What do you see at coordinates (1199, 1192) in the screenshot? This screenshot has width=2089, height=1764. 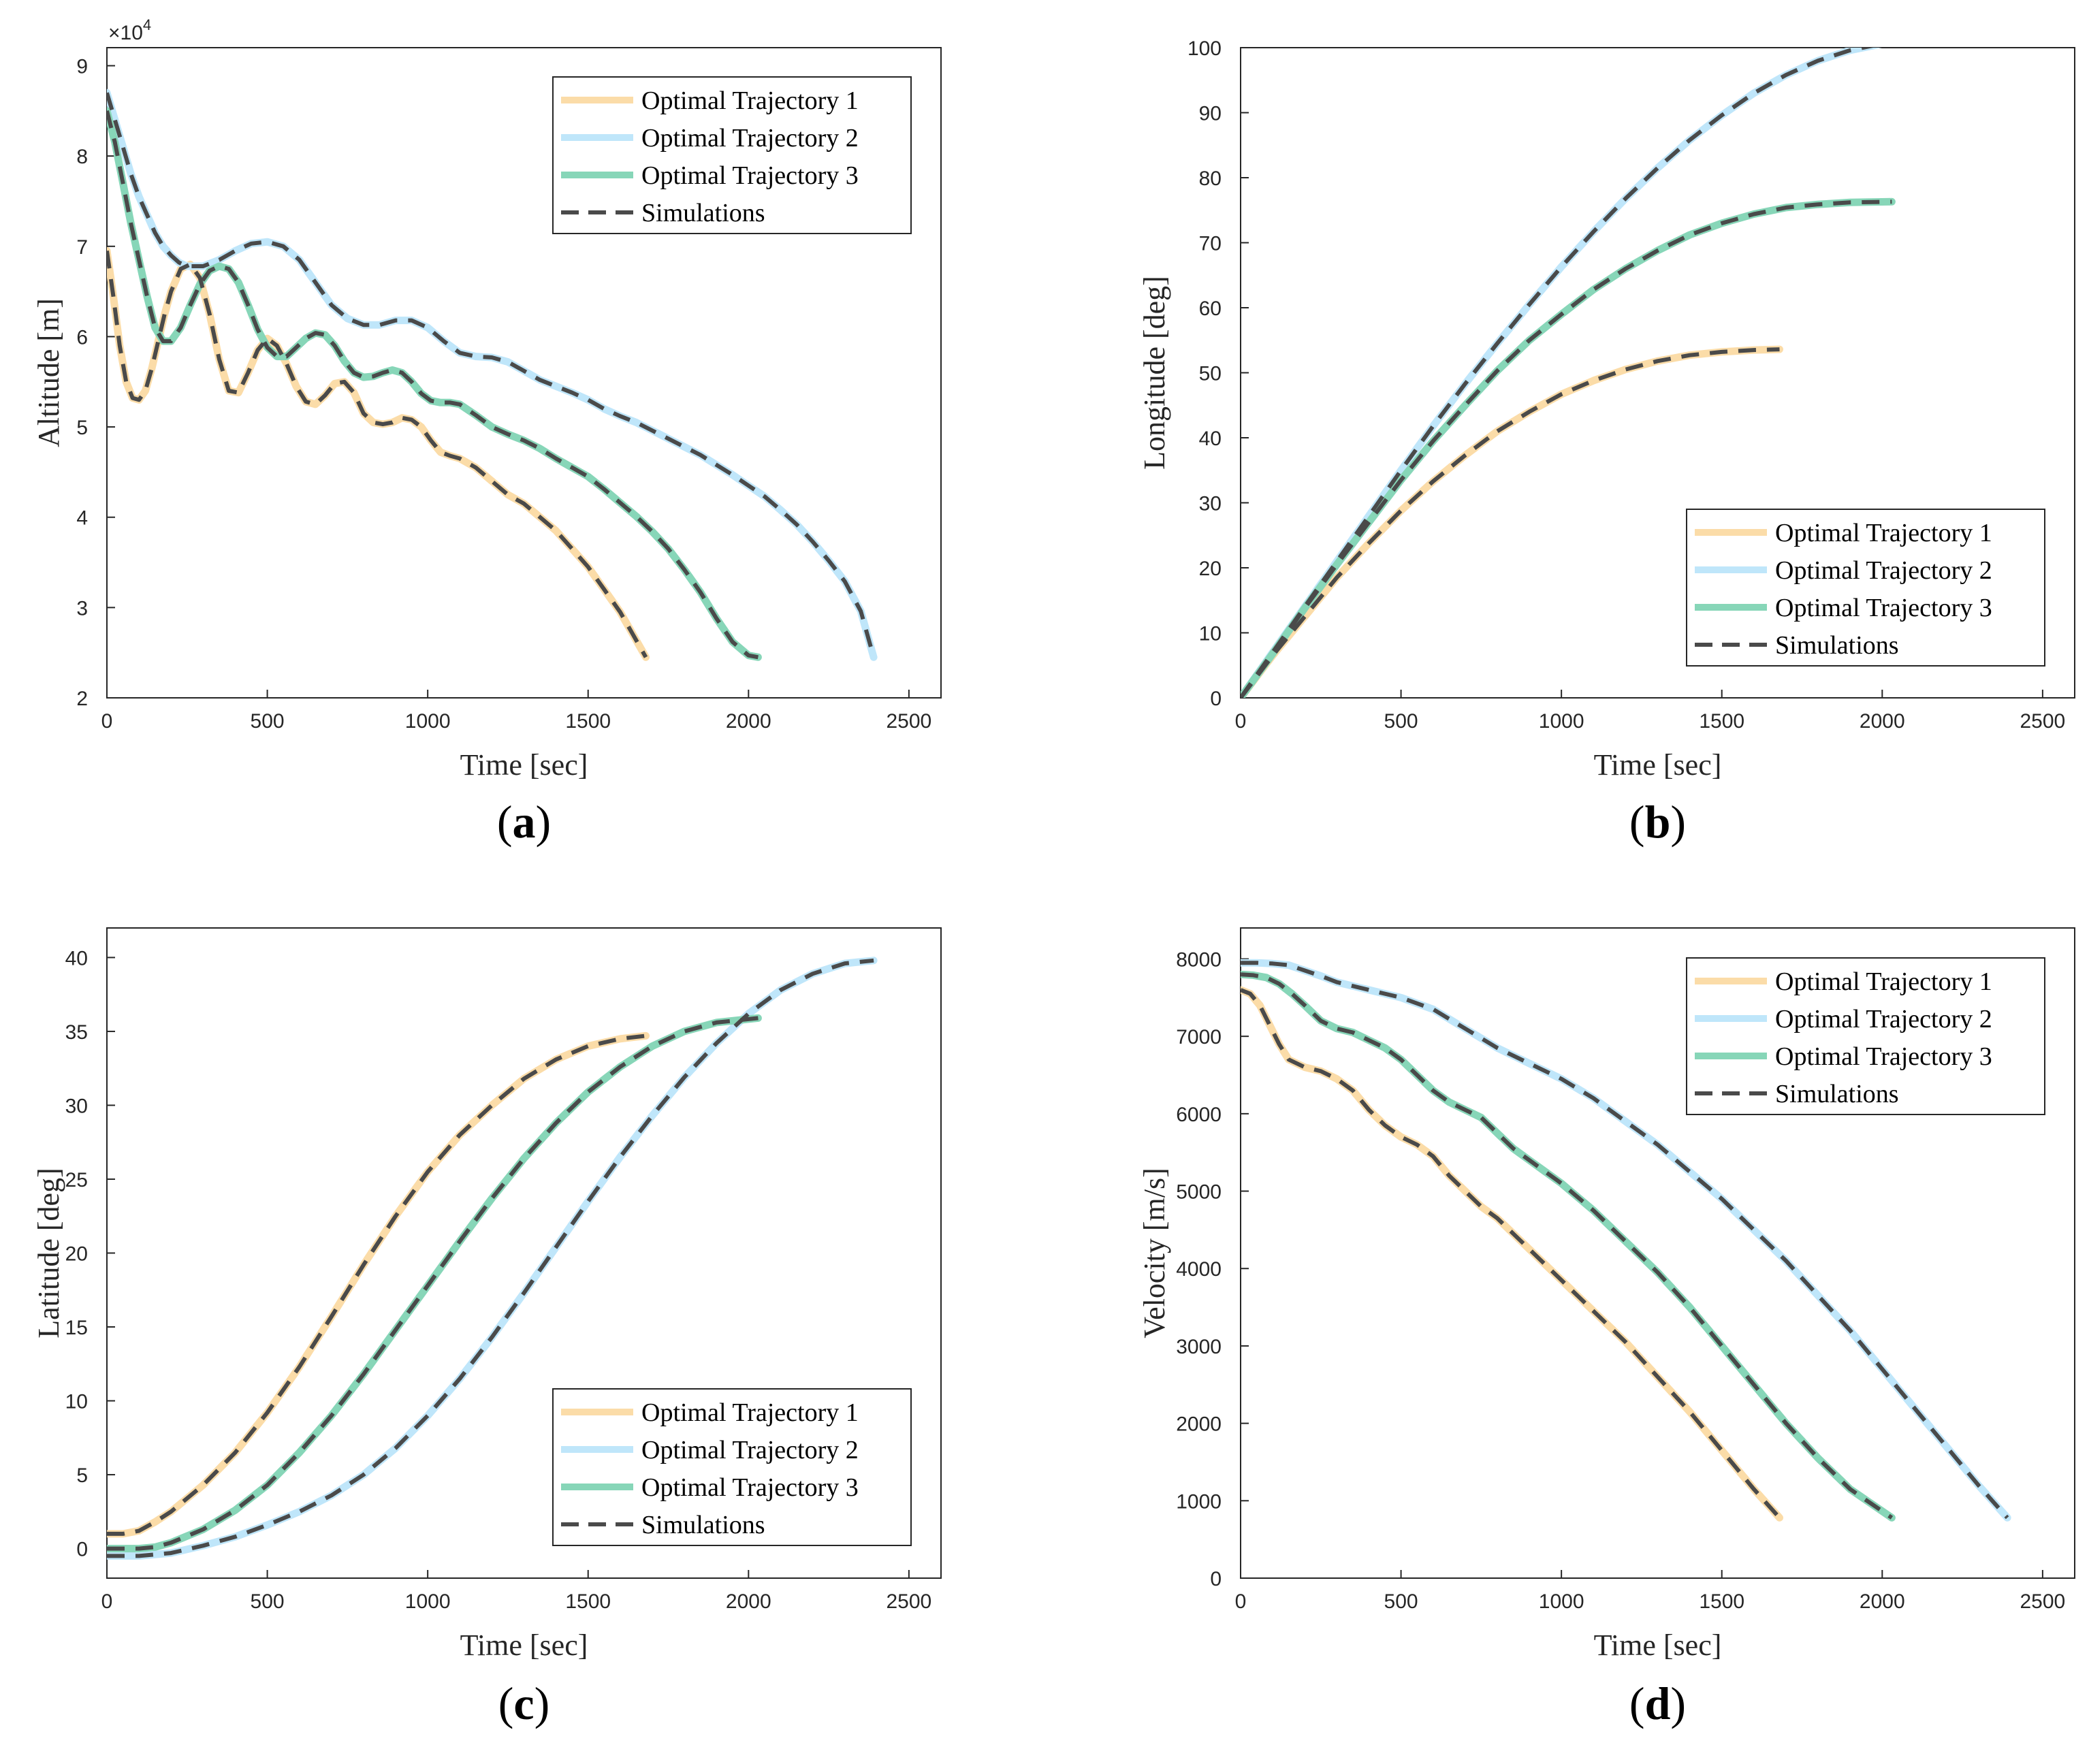 I see `y-tick-label: 5000` at bounding box center [1199, 1192].